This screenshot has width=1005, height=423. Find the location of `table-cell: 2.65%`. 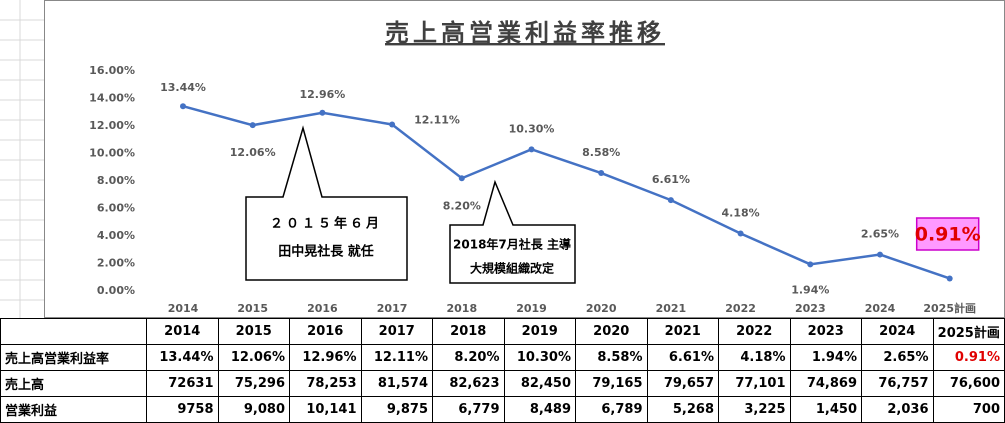

table-cell: 2.65% is located at coordinates (897, 357).